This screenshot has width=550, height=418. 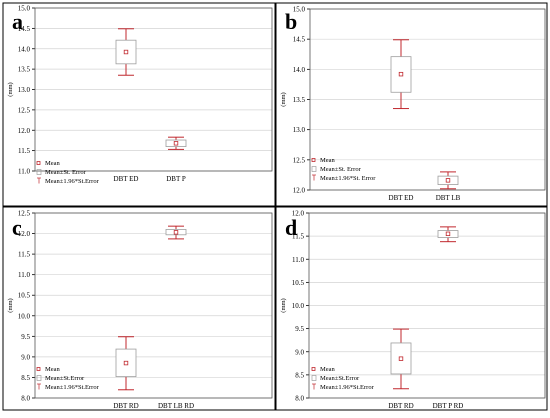 I want to click on panel-label: b, so click(x=291, y=21).